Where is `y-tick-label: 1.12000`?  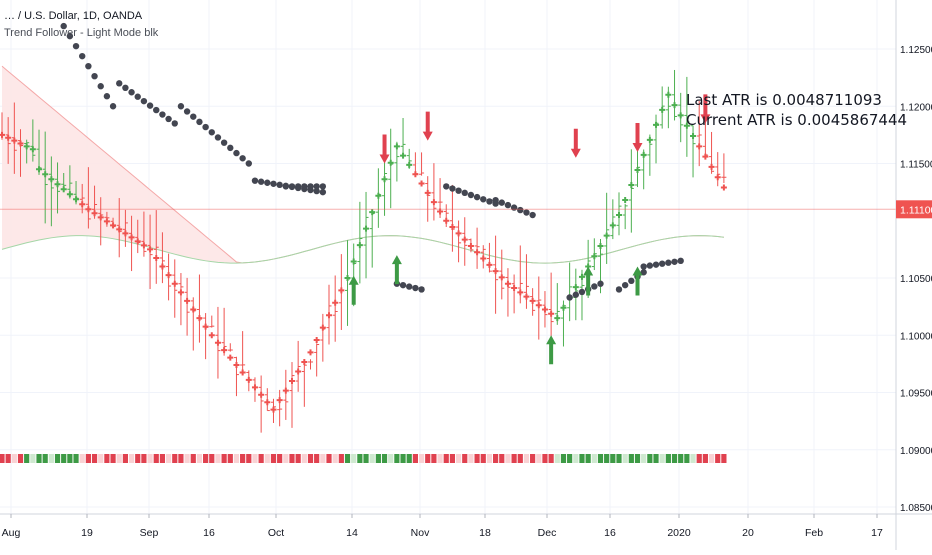 y-tick-label: 1.12000 is located at coordinates (916, 107).